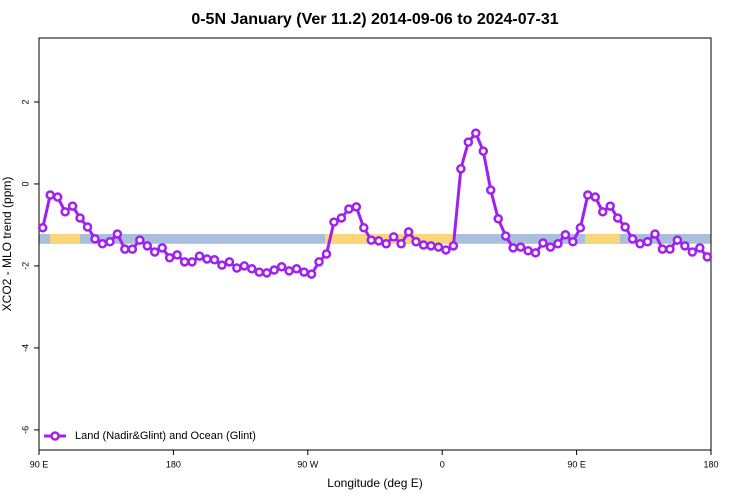  I want to click on legend-marker, so click(55, 436).